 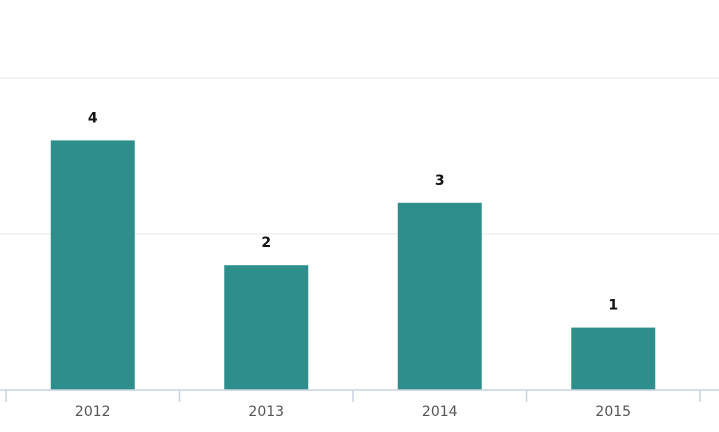 I want to click on value-label: 4, so click(x=93, y=118).